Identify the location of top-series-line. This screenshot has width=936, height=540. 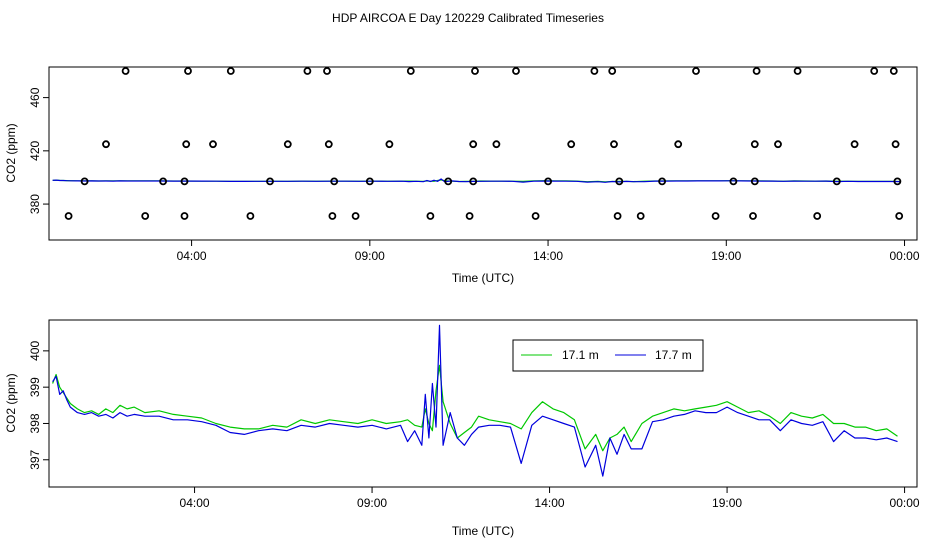
(477, 180).